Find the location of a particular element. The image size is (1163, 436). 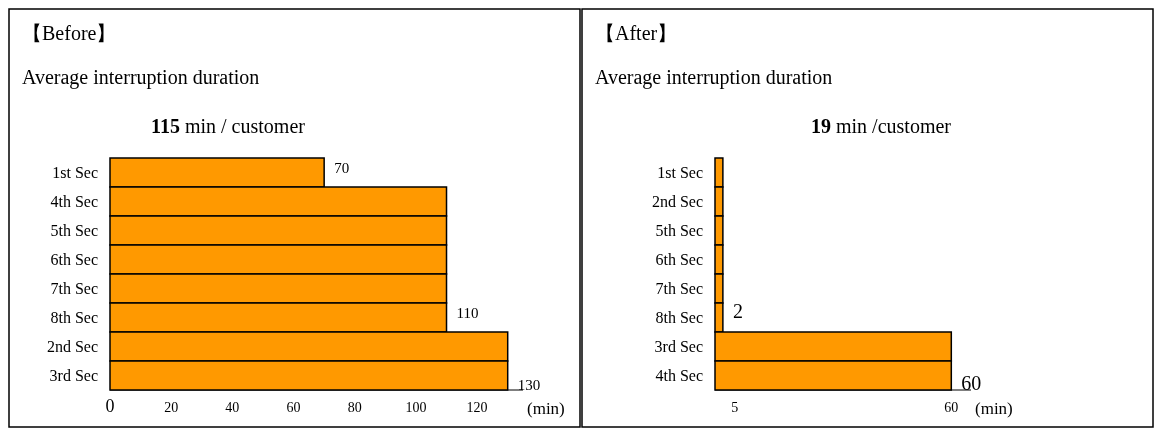

text: 115 min / customer is located at coordinates (228, 126).